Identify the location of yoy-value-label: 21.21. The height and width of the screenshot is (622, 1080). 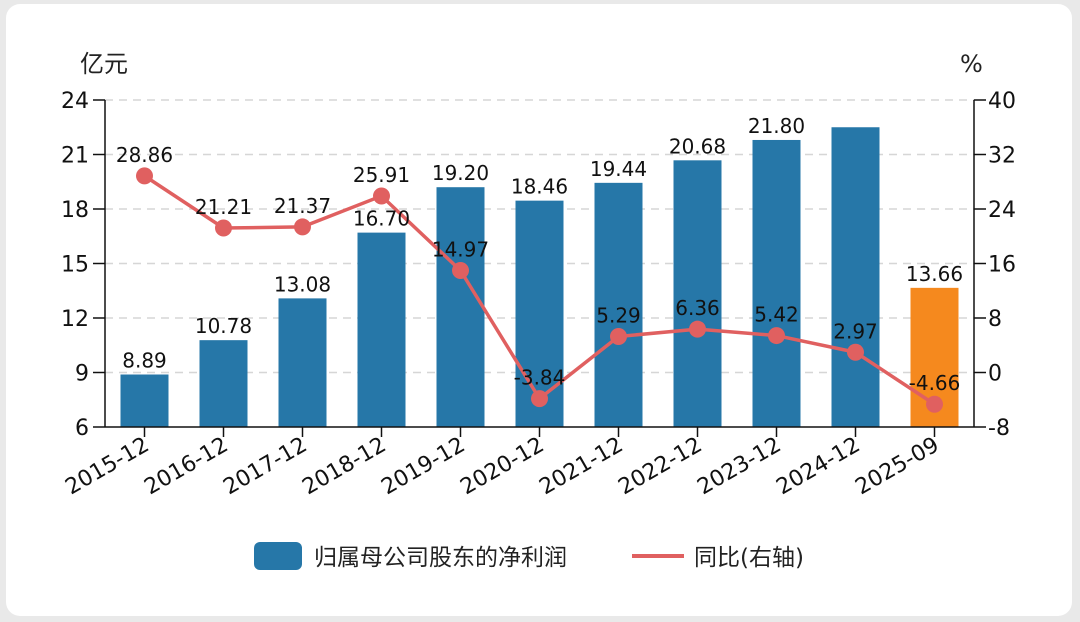
(223, 207).